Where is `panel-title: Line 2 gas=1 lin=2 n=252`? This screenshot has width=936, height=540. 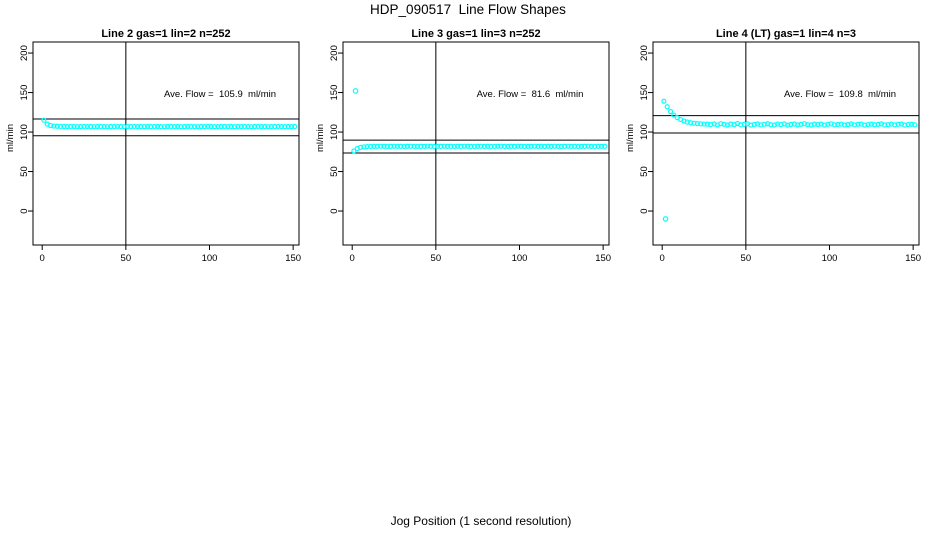 panel-title: Line 2 gas=1 lin=2 n=252 is located at coordinates (165, 34).